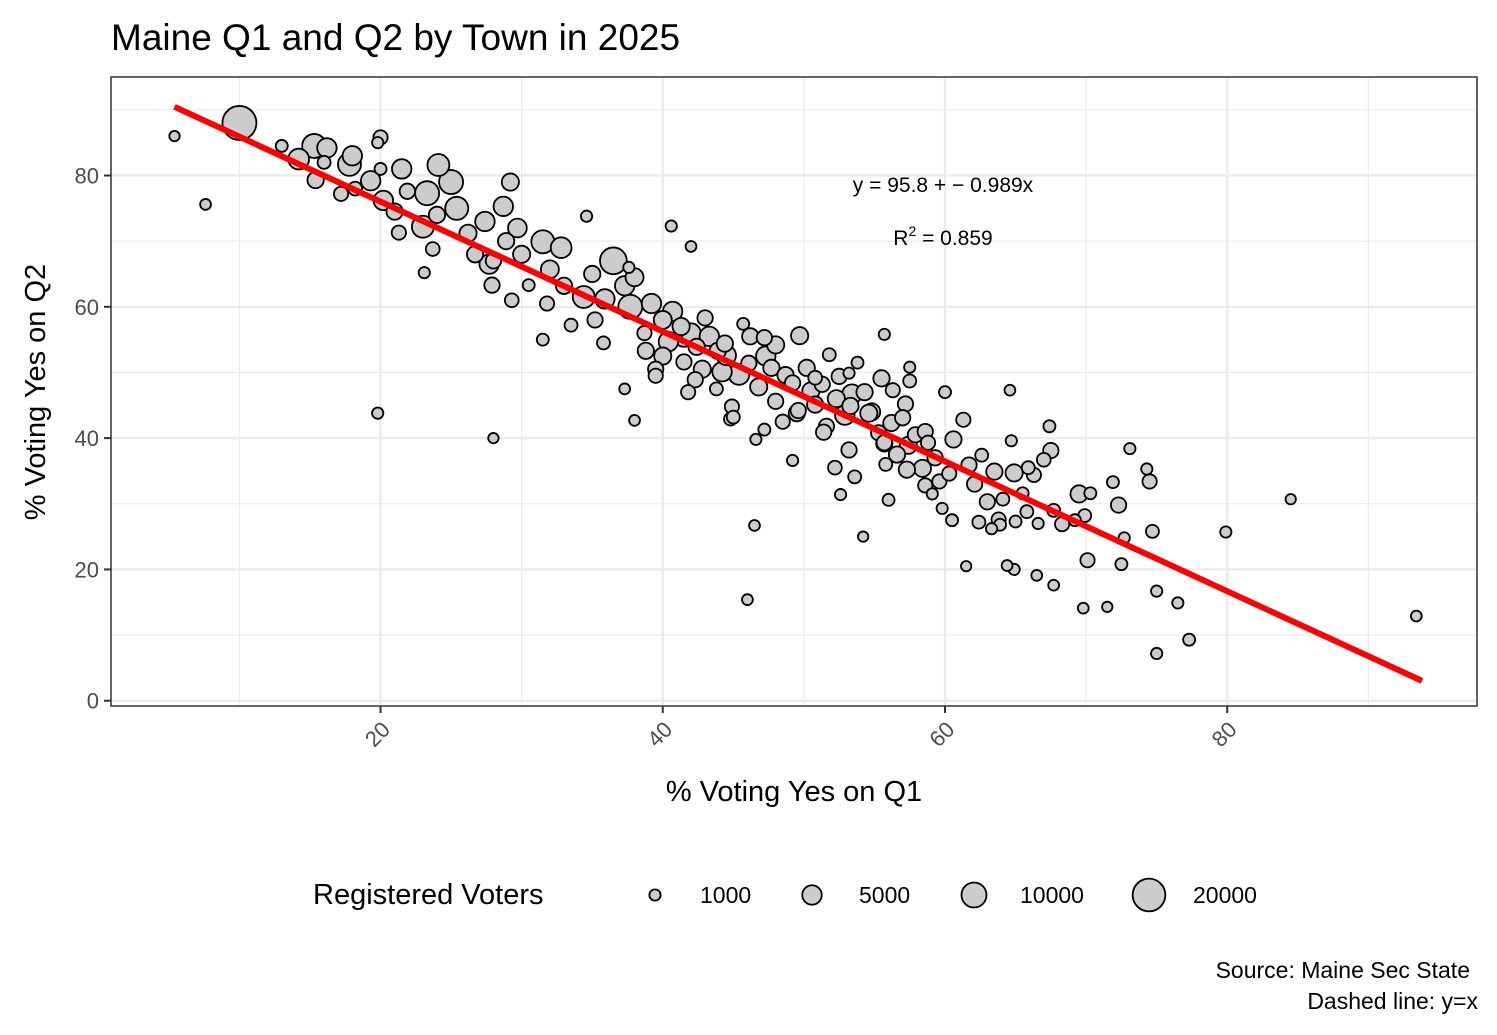 The image size is (1497, 1035). What do you see at coordinates (659, 734) in the screenshot?
I see `x-tick-label: 40` at bounding box center [659, 734].